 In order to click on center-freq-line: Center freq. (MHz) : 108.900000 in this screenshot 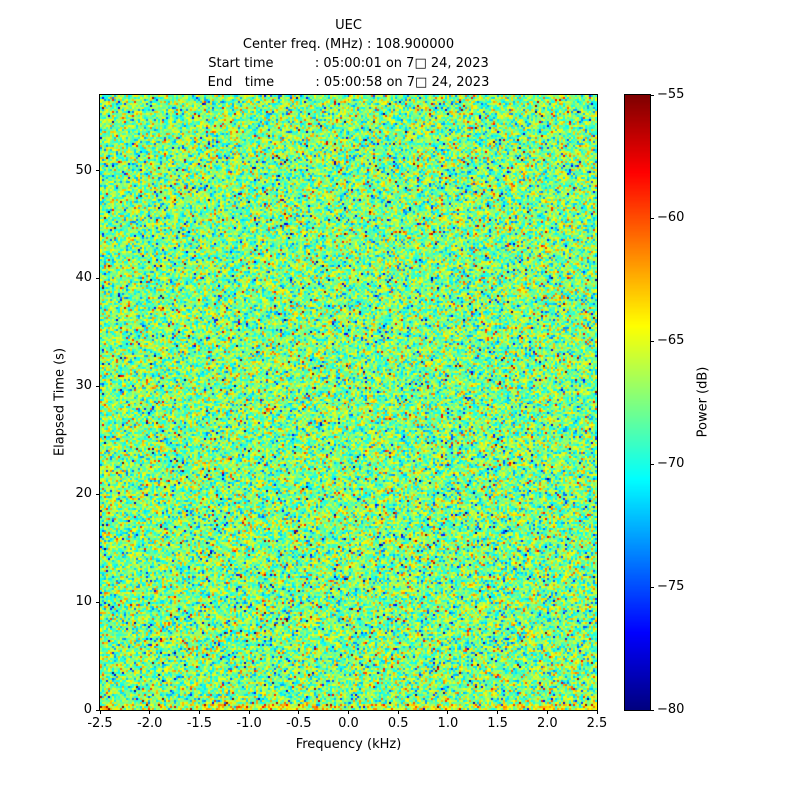, I will do `click(348, 44)`.